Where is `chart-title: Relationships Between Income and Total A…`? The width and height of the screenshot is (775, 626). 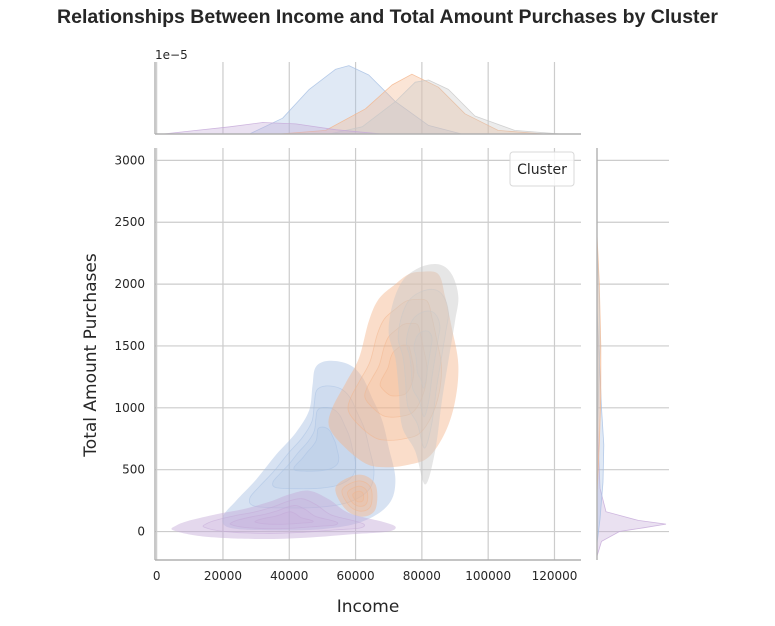
chart-title: Relationships Between Income and Total A… is located at coordinates (387, 17).